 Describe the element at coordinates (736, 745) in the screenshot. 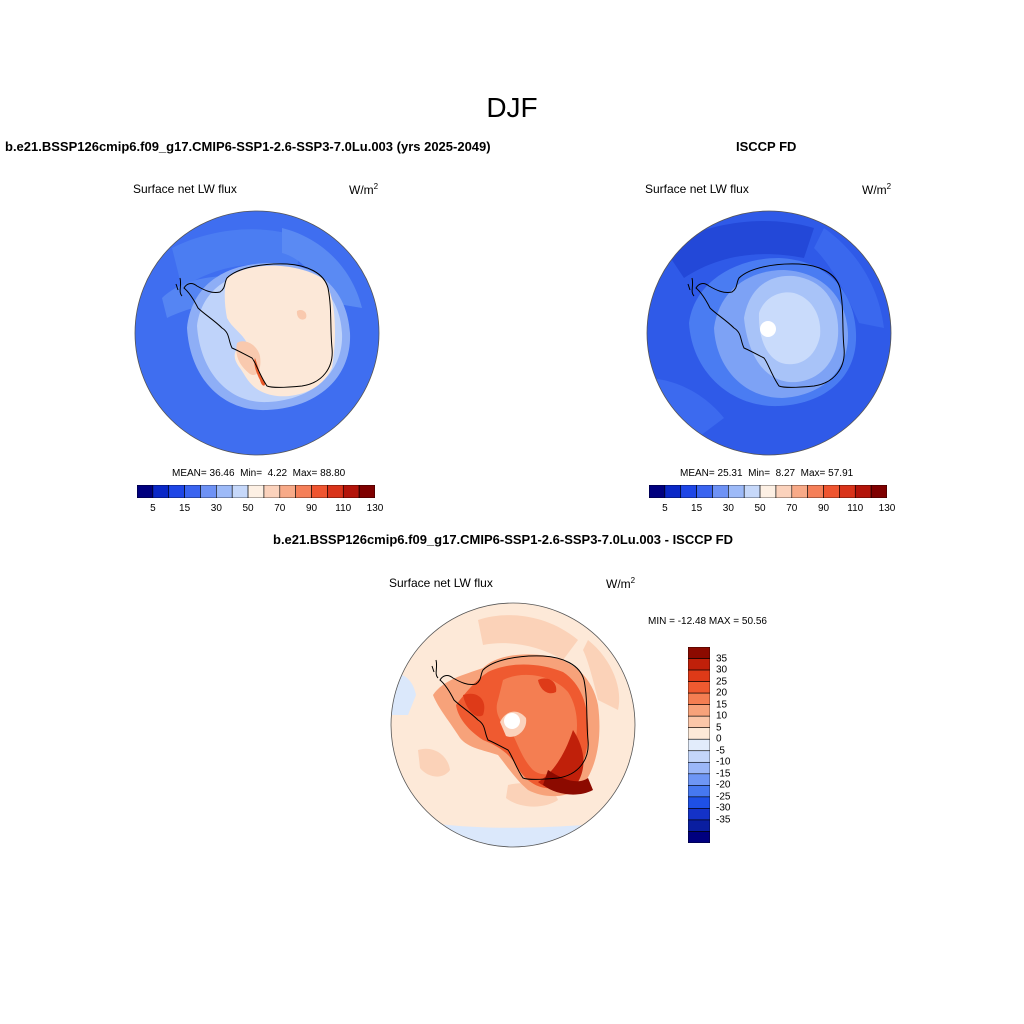

I see `panel-3-colorbar-labels: 35 30 25 20 15 10 5 0 -5 -10 -15 -20 -25 -30 -35` at that location.